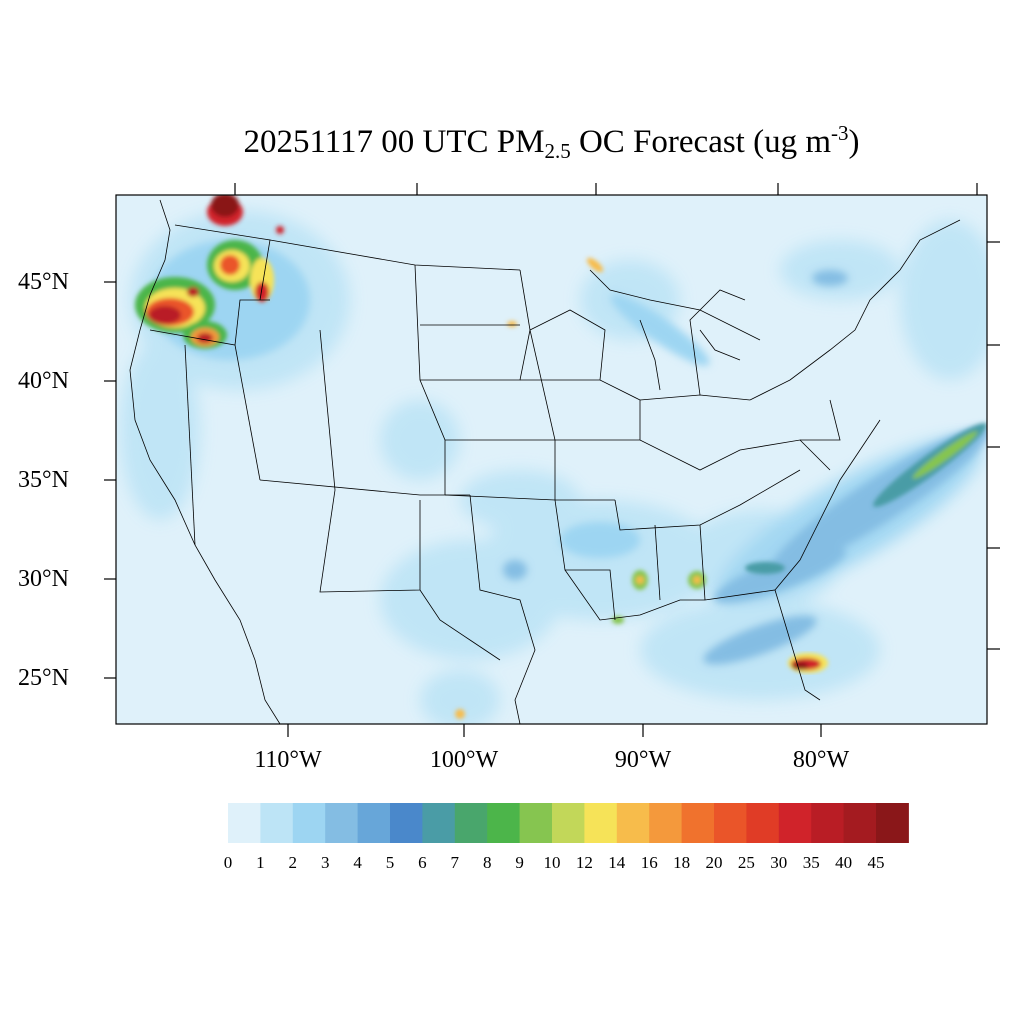 The image size is (1024, 1024). What do you see at coordinates (43, 381) in the screenshot?
I see `lat-label-40: 40°N` at bounding box center [43, 381].